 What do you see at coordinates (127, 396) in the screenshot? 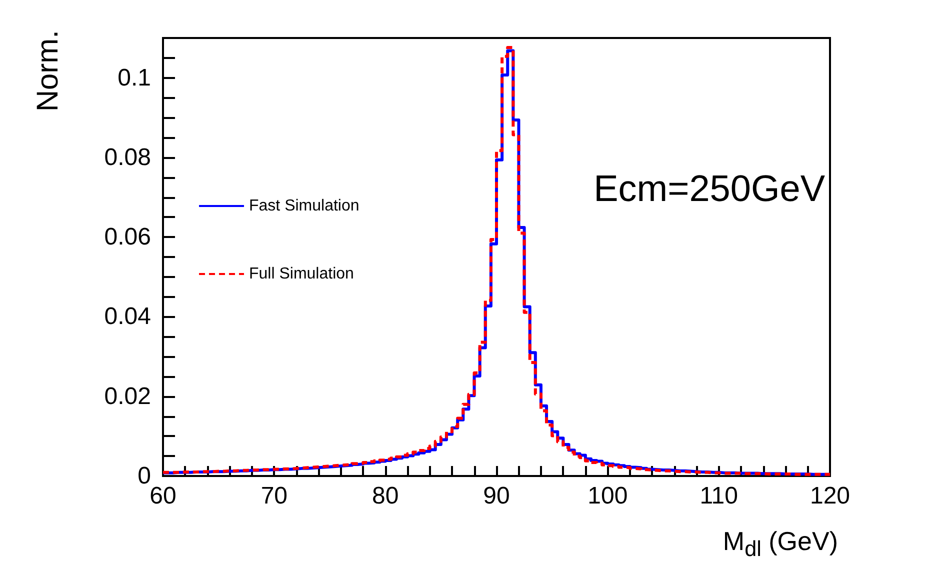
I see `y-tick-label: 0.02` at bounding box center [127, 396].